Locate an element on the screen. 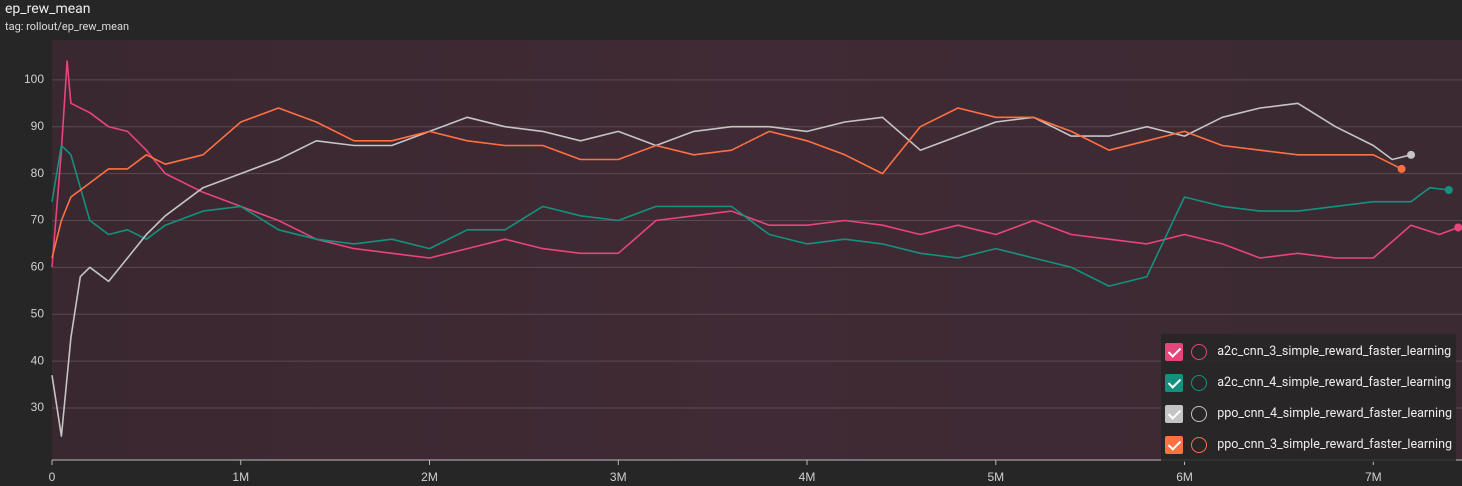 This screenshot has height=486, width=1462. y-tick-label: 50 is located at coordinates (38, 313).